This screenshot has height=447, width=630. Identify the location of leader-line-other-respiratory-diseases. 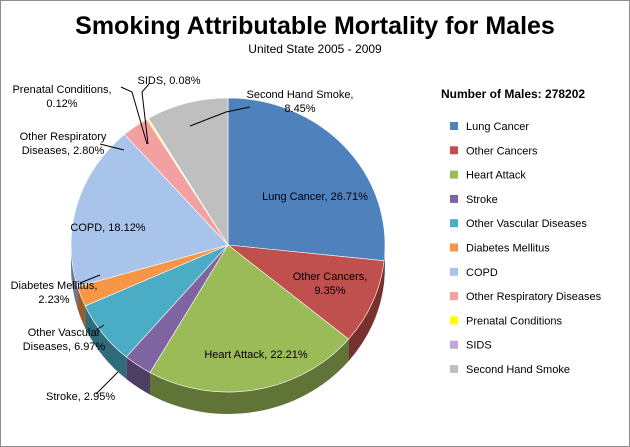
(112, 147).